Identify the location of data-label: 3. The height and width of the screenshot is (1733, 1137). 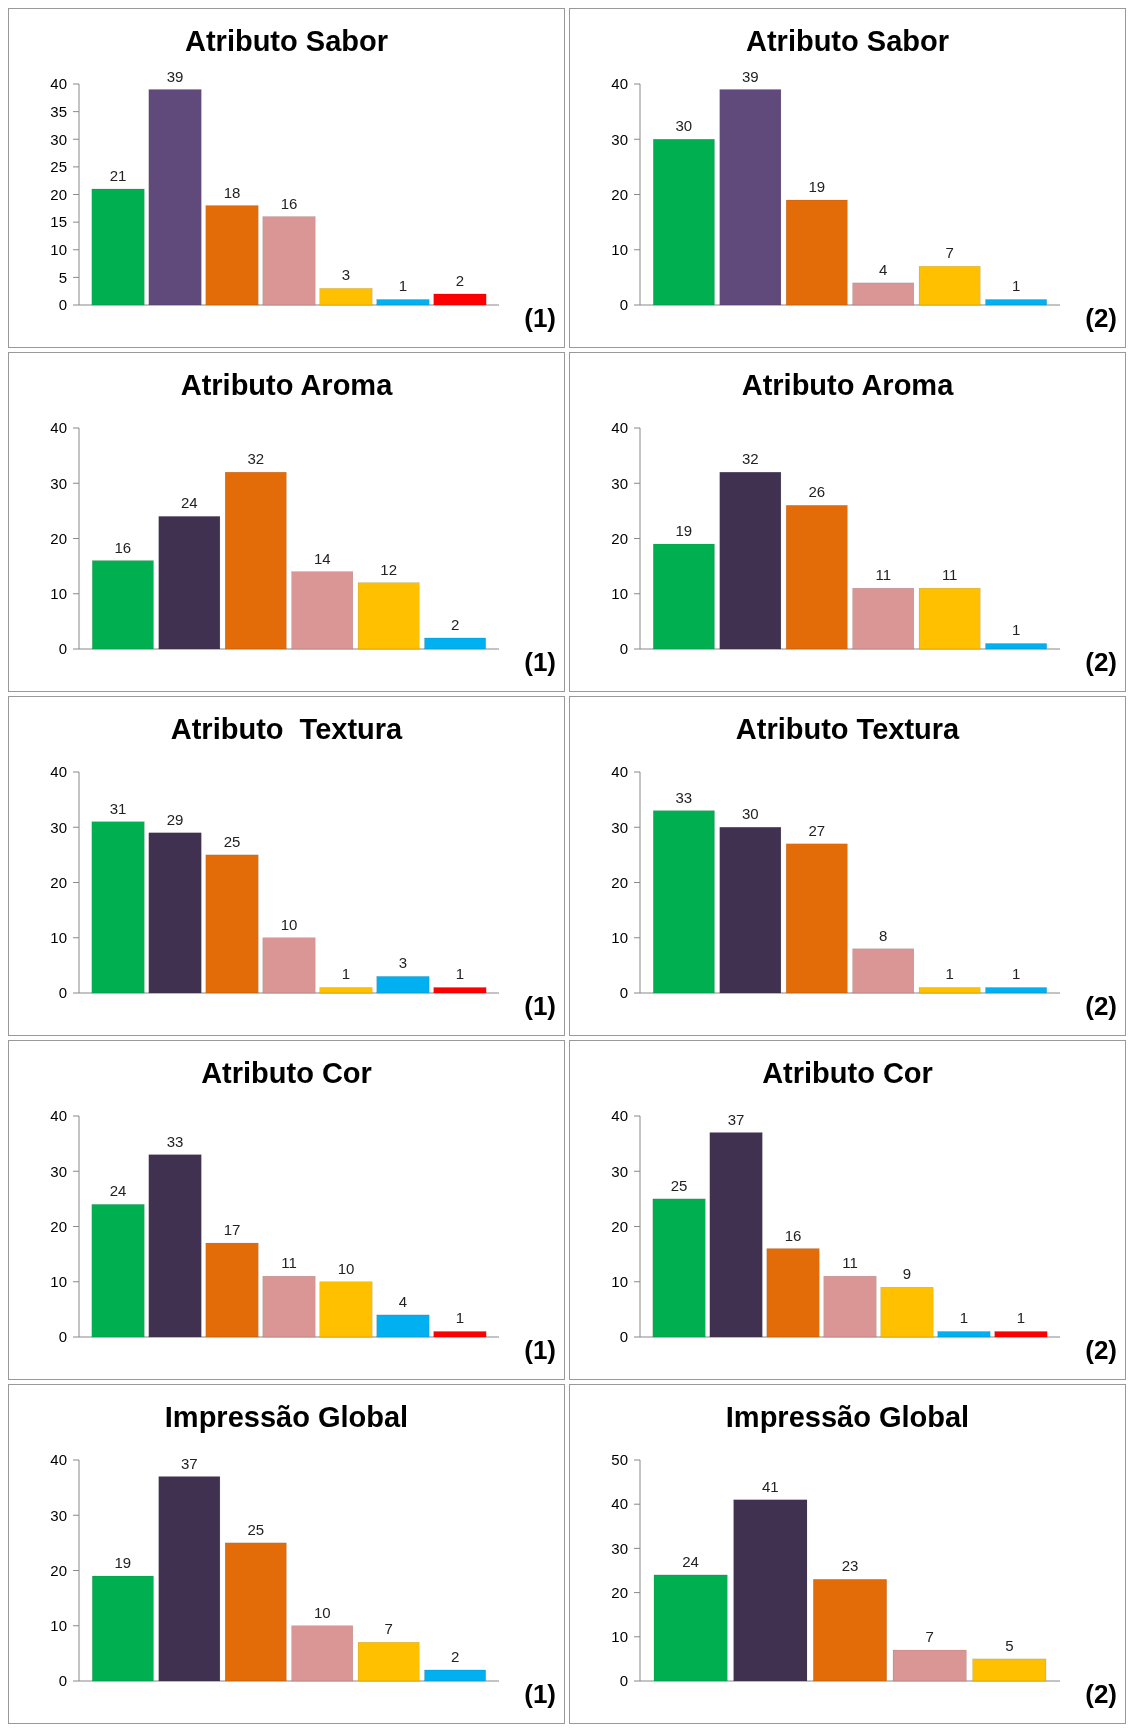
(346, 275).